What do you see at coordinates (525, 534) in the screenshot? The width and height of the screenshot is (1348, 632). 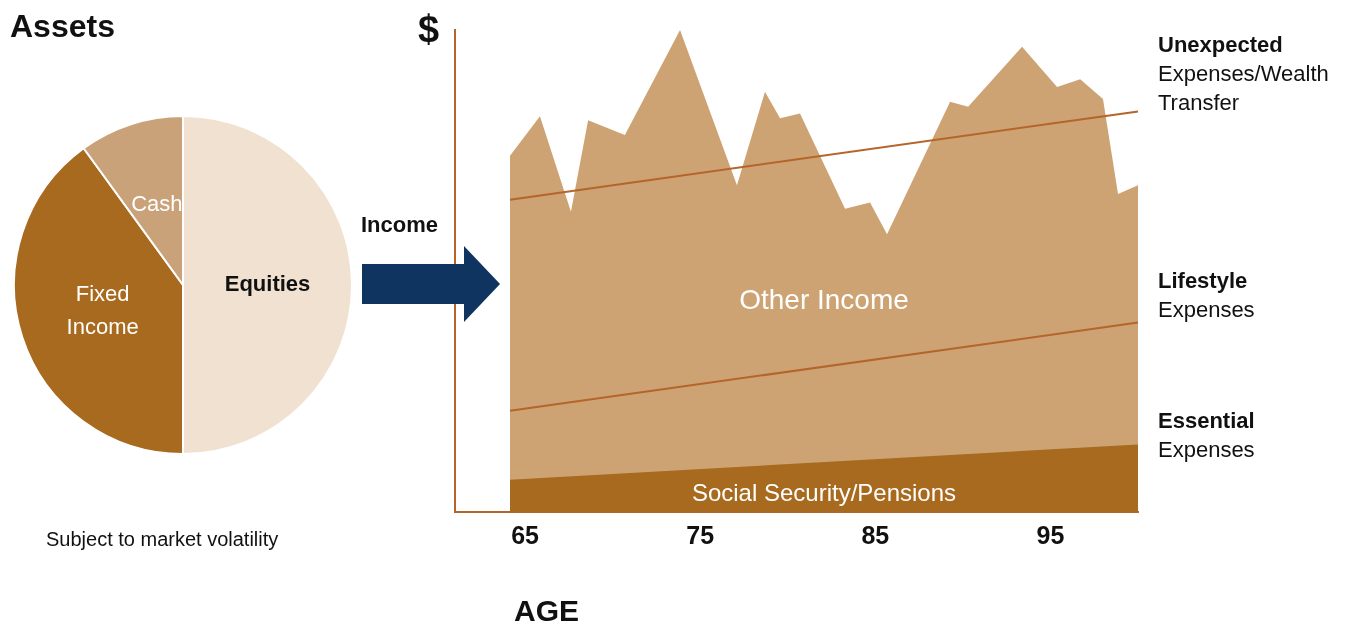 I see `x-tick-label: 65` at bounding box center [525, 534].